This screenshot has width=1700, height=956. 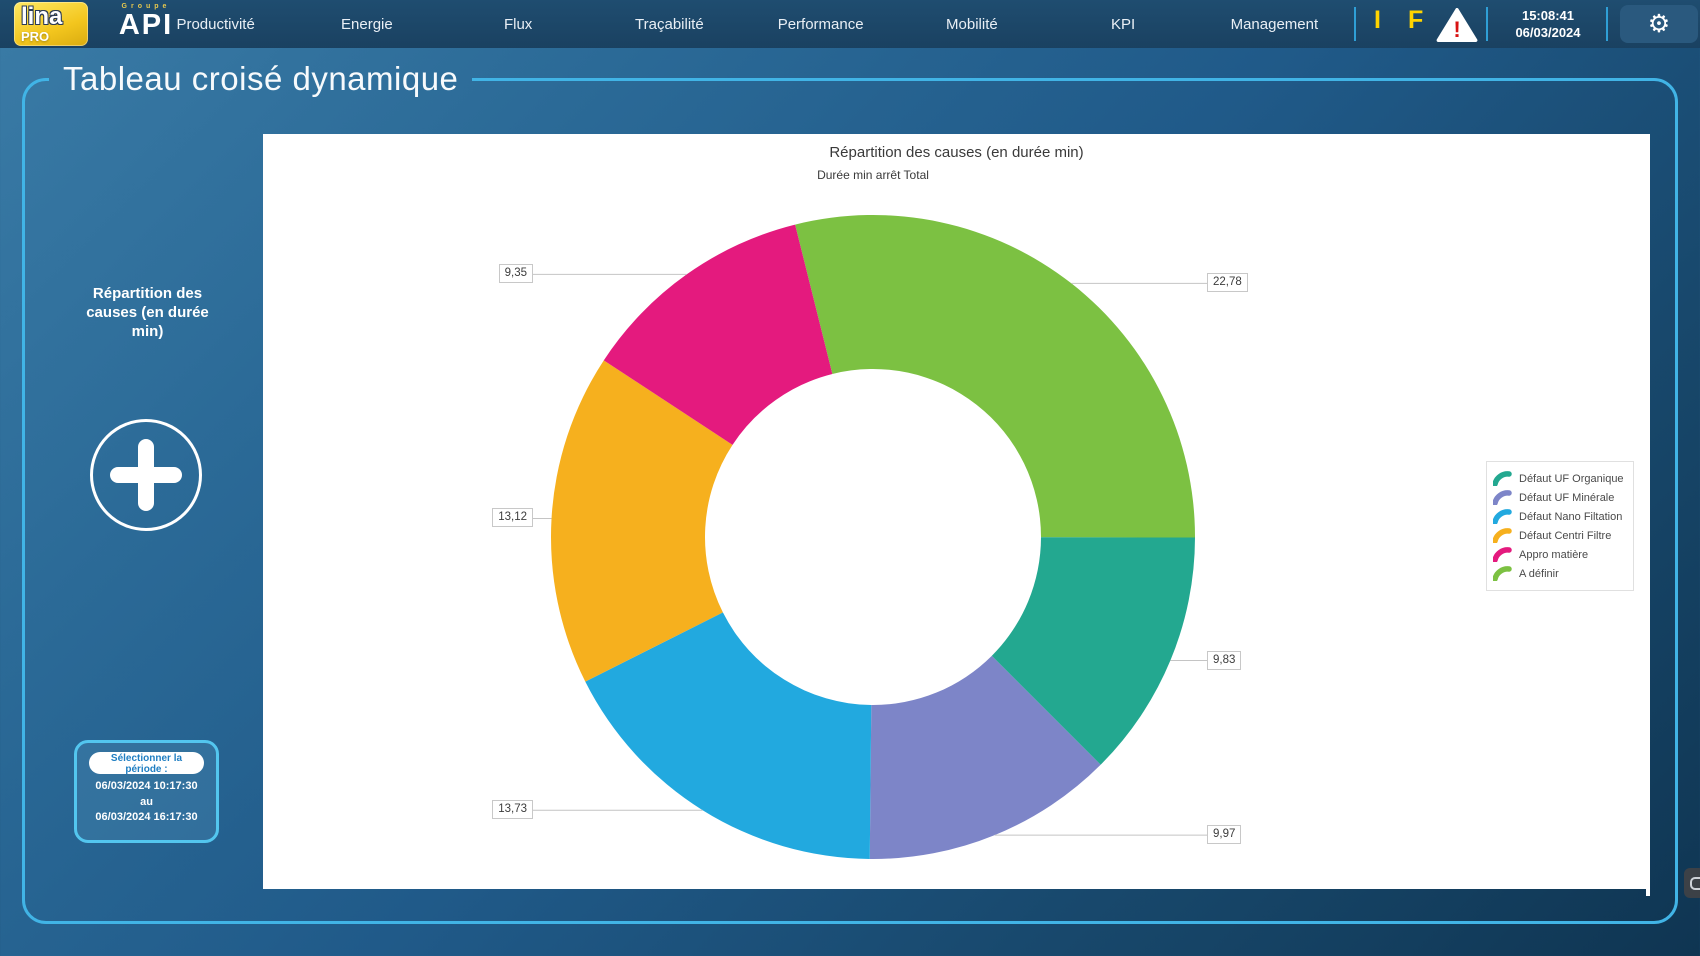 I want to click on add-chart-button, so click(x=146, y=475).